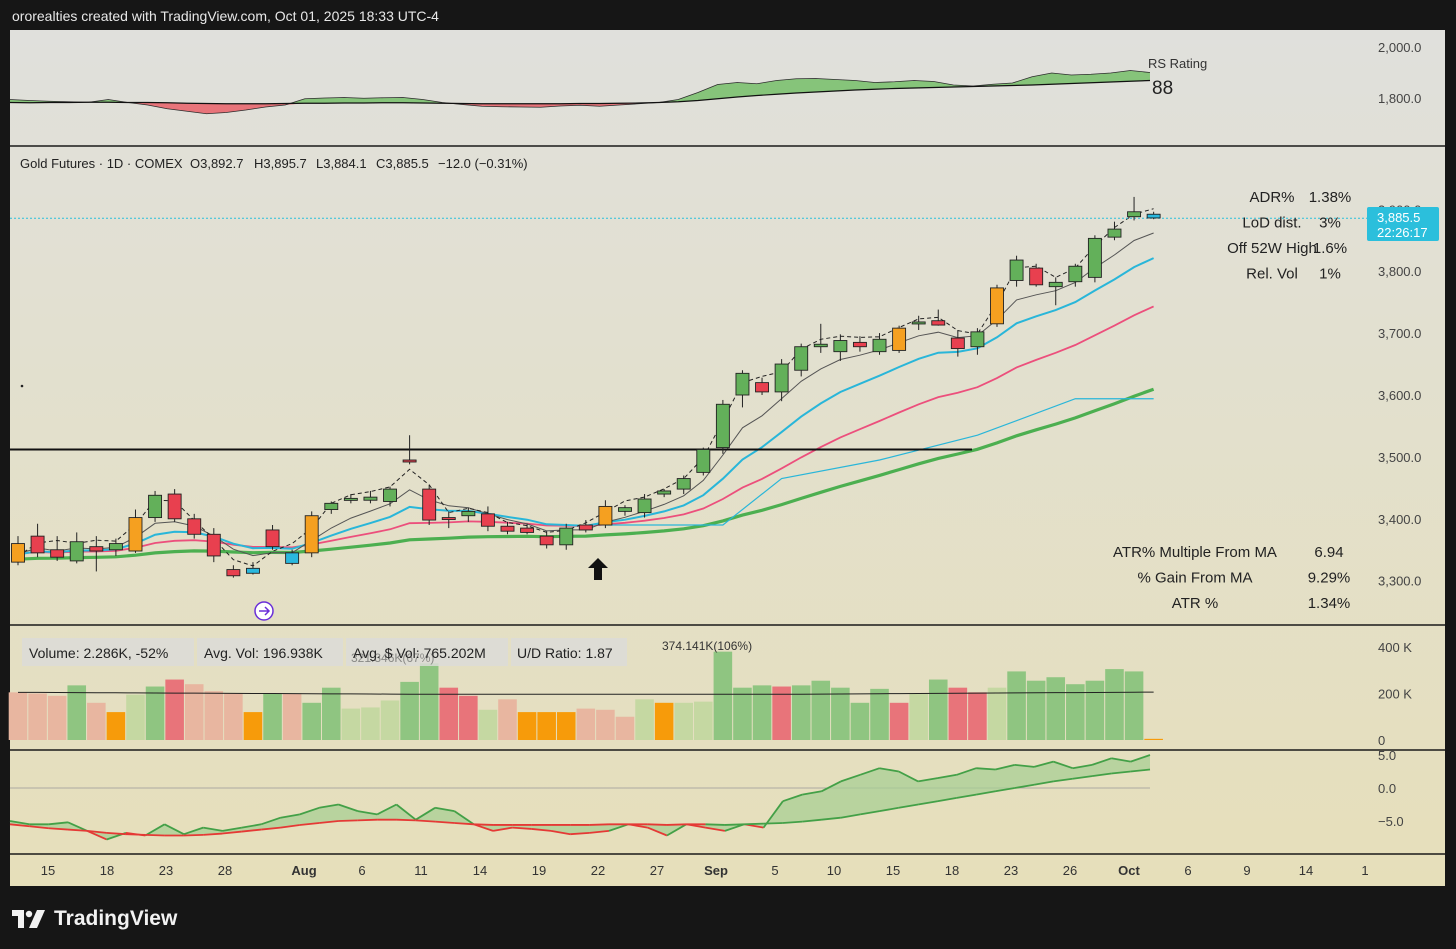 The height and width of the screenshot is (949, 1456). Describe the element at coordinates (94, 919) in the screenshot. I see `tradingview-logo: TradingView` at that location.